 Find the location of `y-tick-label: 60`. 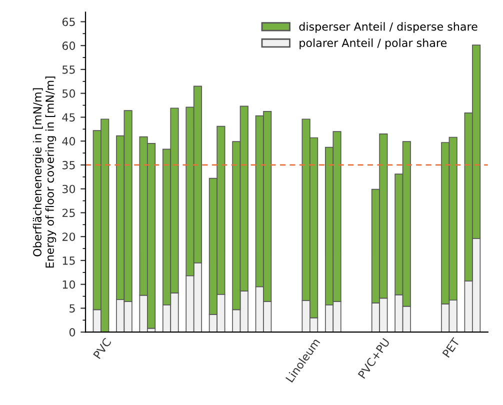

y-tick-label: 60 is located at coordinates (69, 46).